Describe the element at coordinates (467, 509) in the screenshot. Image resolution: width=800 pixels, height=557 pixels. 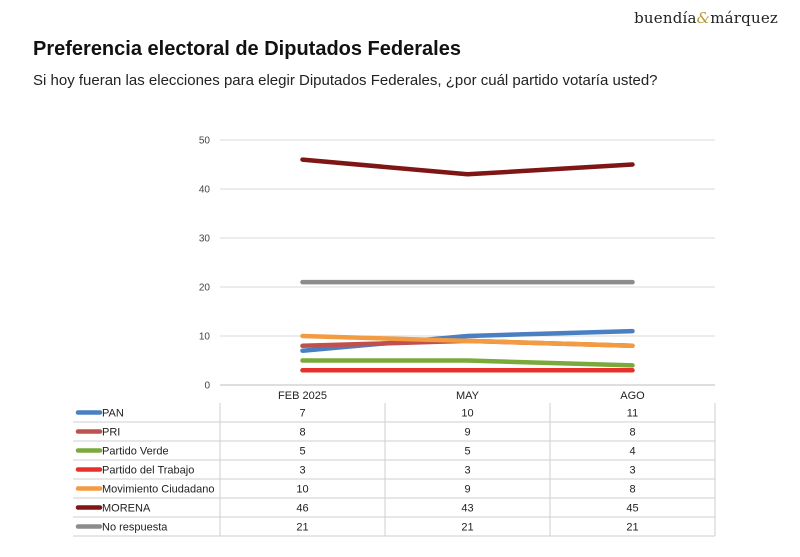
I see `table-cell-morena-1: 43` at that location.